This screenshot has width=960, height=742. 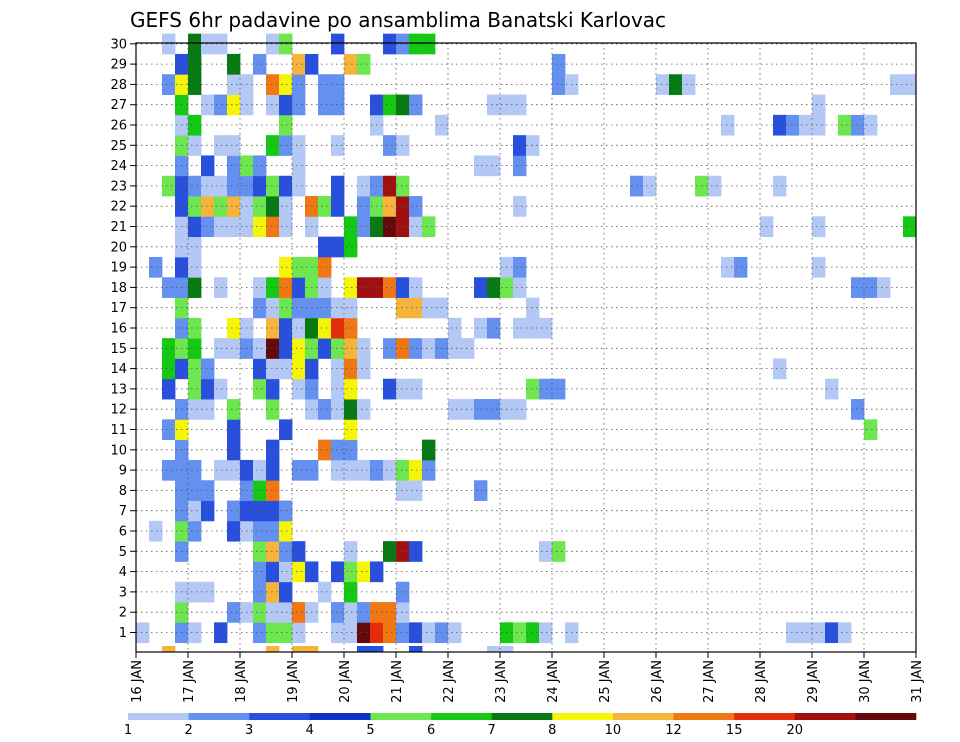 What do you see at coordinates (492, 730) in the screenshot?
I see `legend-label: 7` at bounding box center [492, 730].